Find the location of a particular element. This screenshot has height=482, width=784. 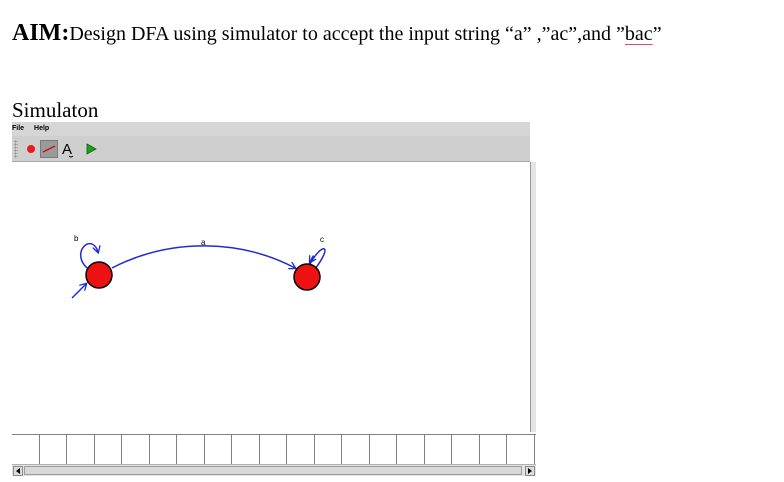

transition-label-b: b is located at coordinates (76, 238).